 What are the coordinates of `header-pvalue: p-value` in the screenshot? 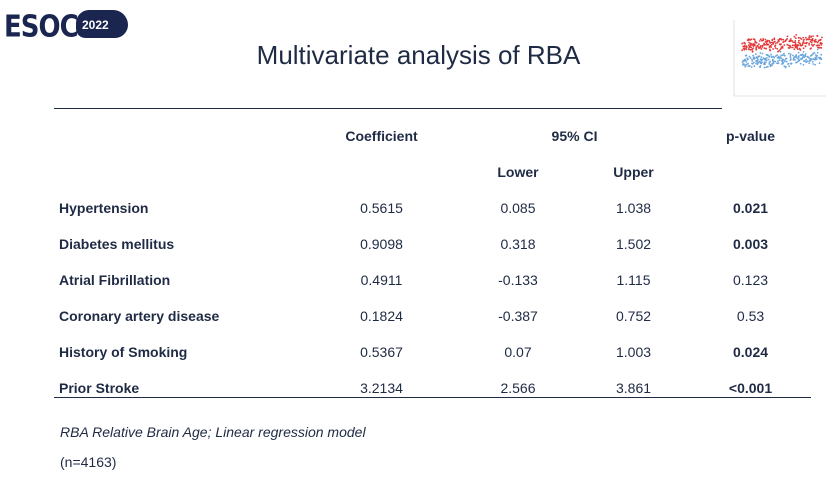 It's located at (751, 136).